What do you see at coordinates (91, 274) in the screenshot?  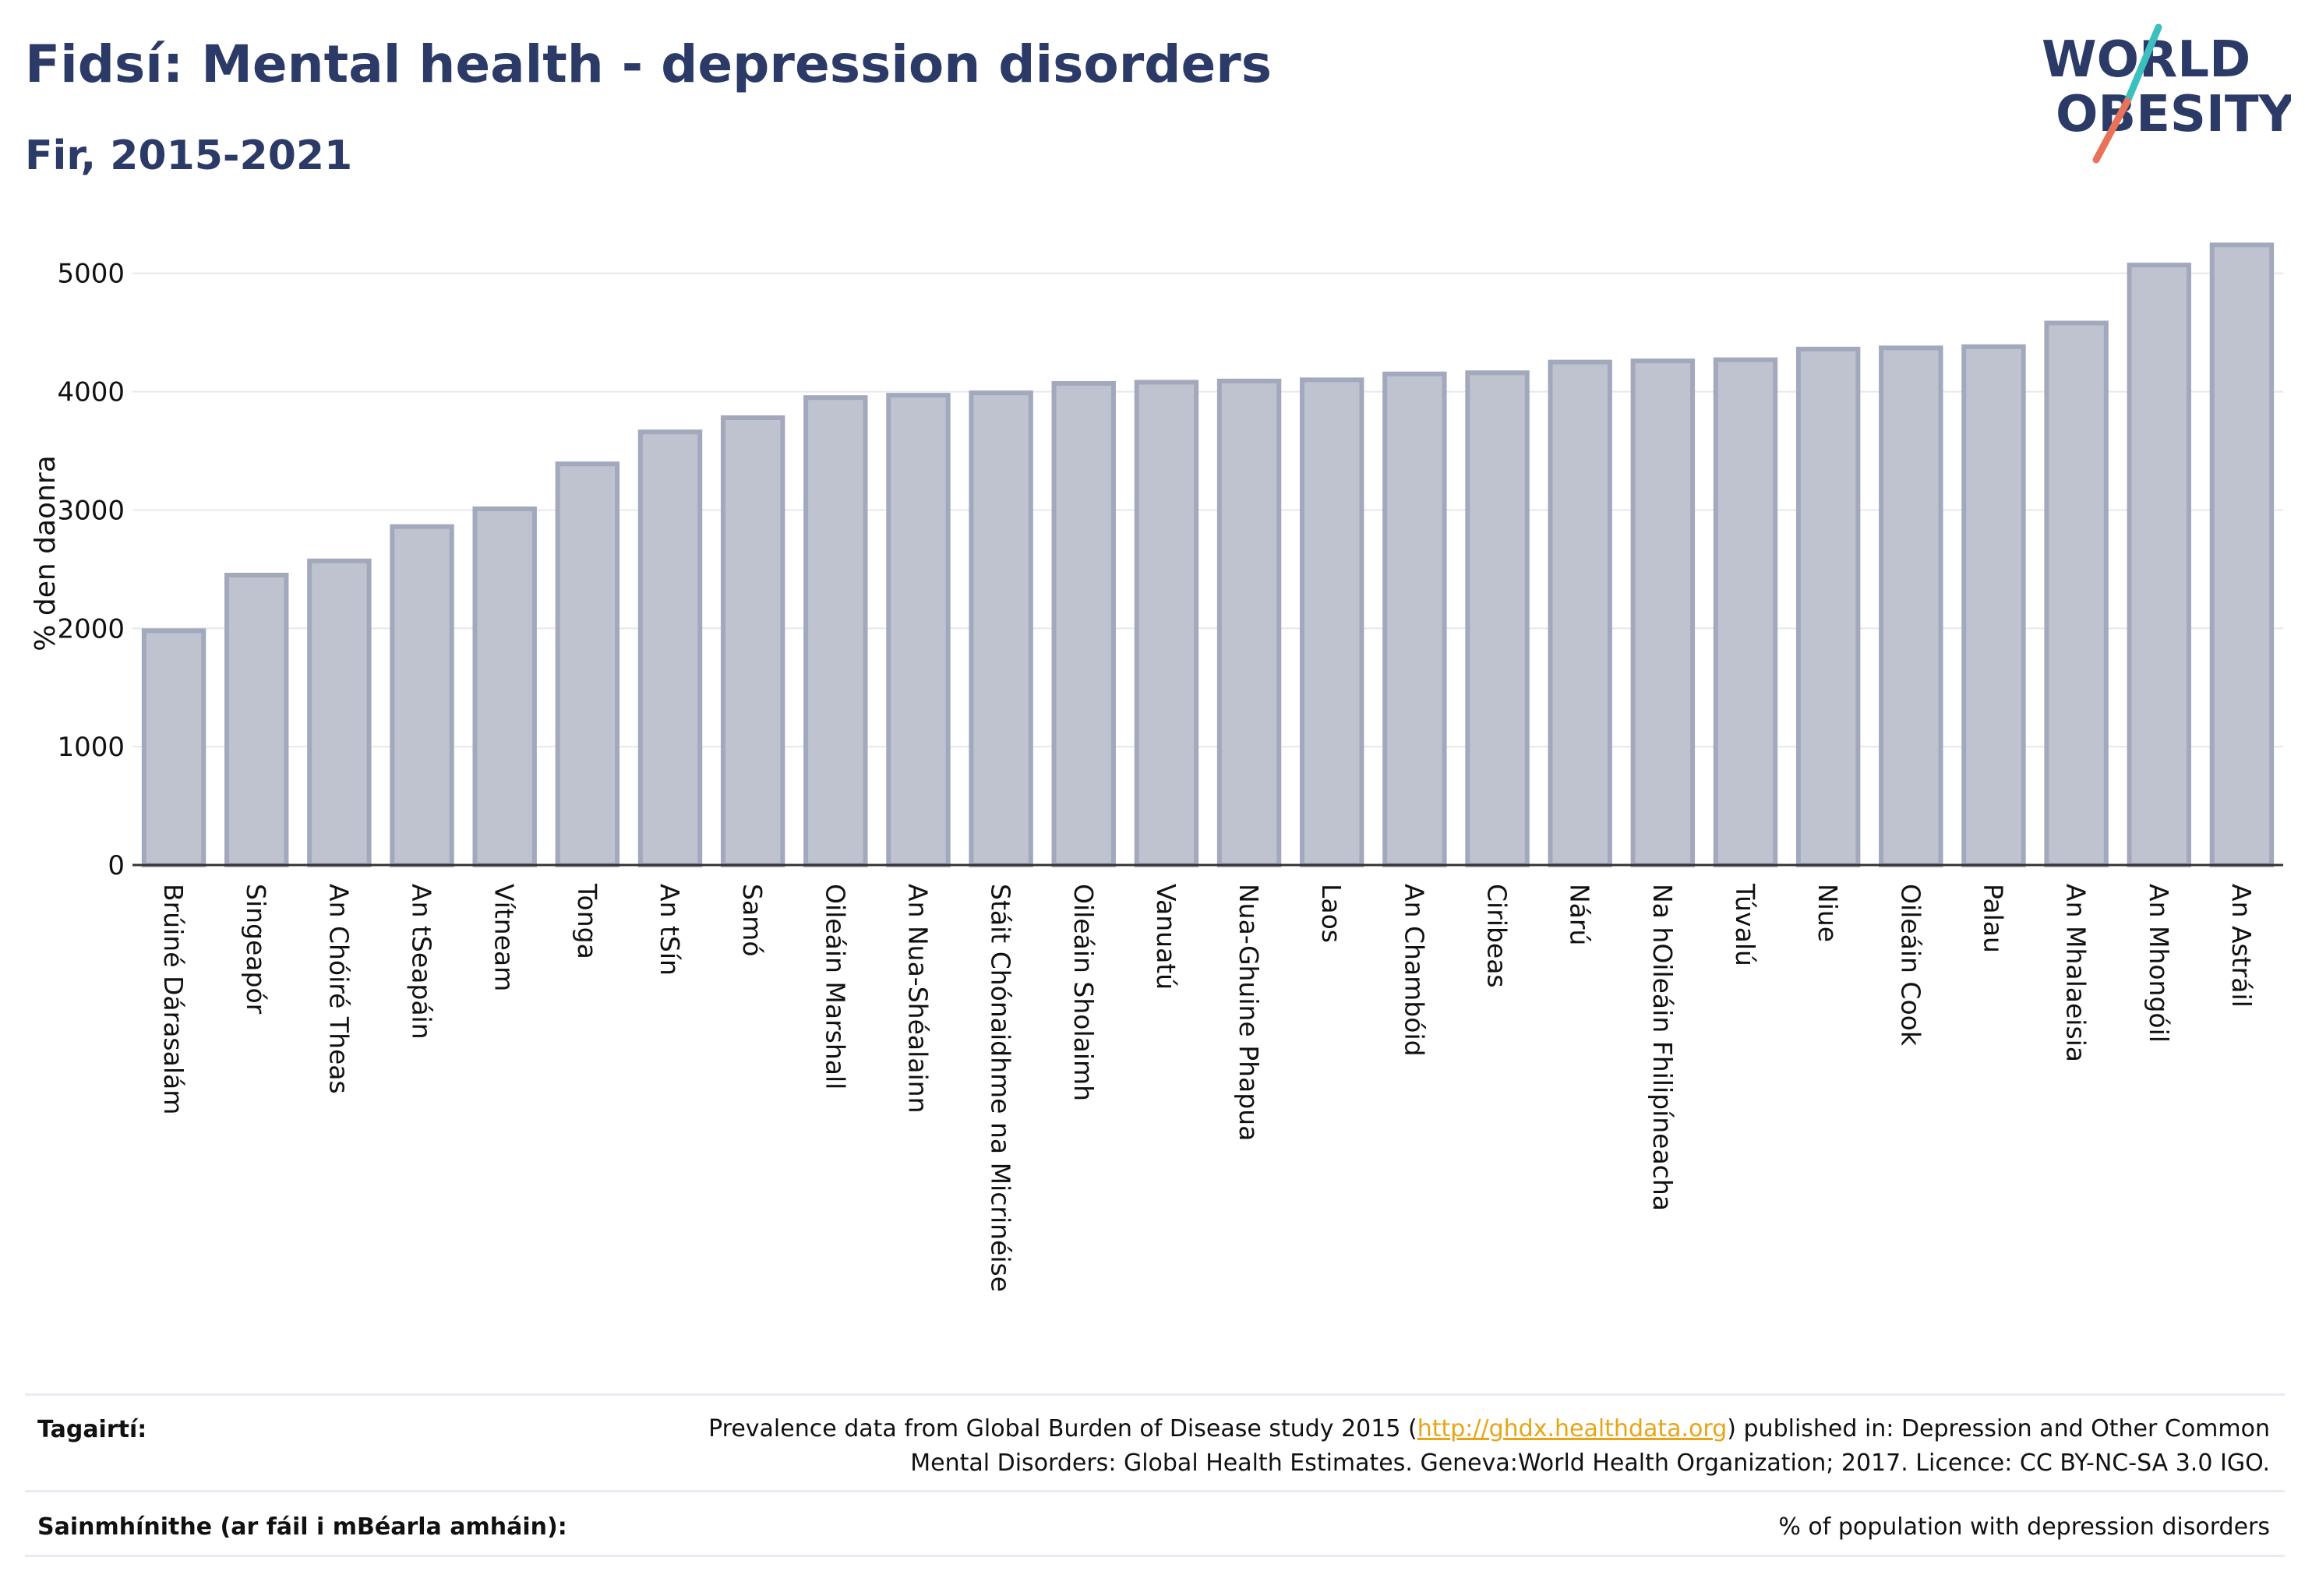 I see `y-tick-label: 5000` at bounding box center [91, 274].